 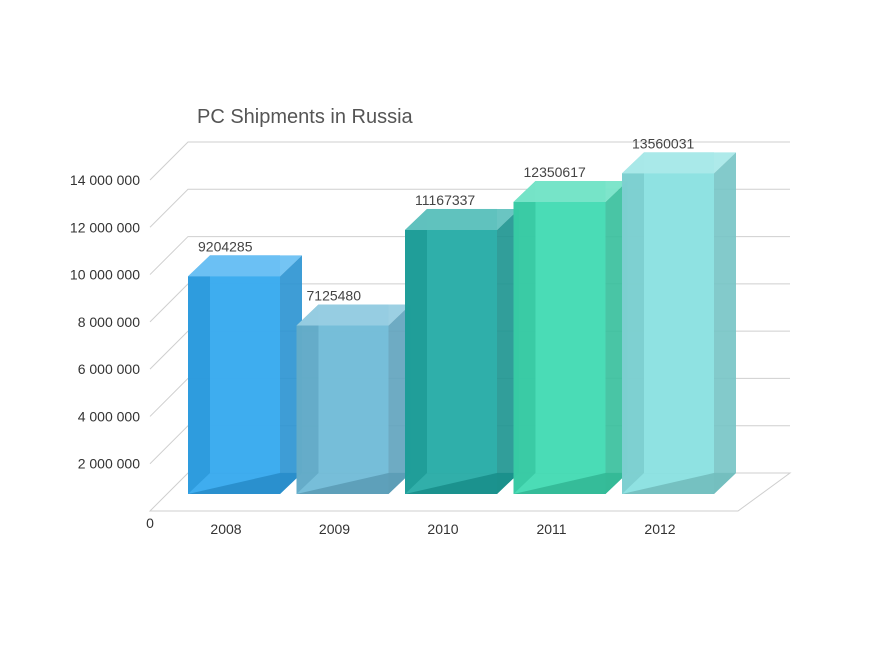 What do you see at coordinates (334, 296) in the screenshot?
I see `data-label: 7125480` at bounding box center [334, 296].